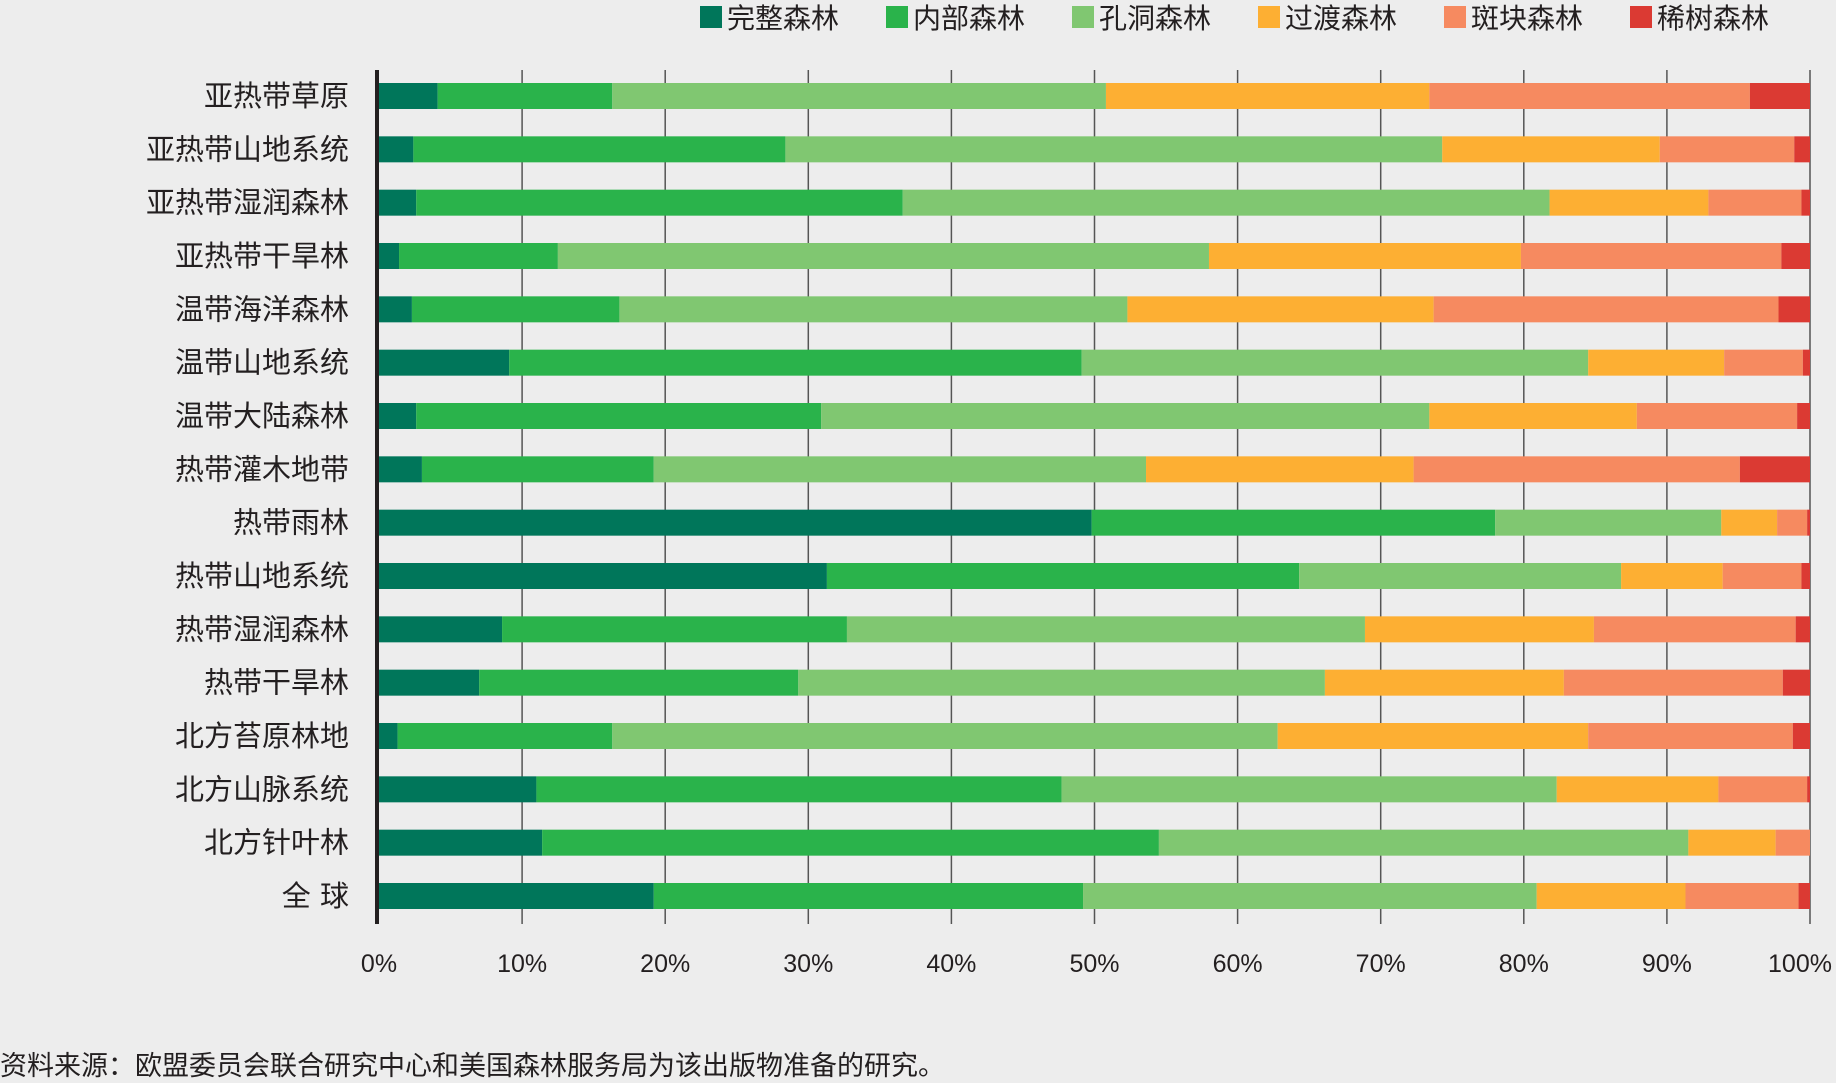  What do you see at coordinates (262, 576) in the screenshot?
I see `category-label: 热带山地系统` at bounding box center [262, 576].